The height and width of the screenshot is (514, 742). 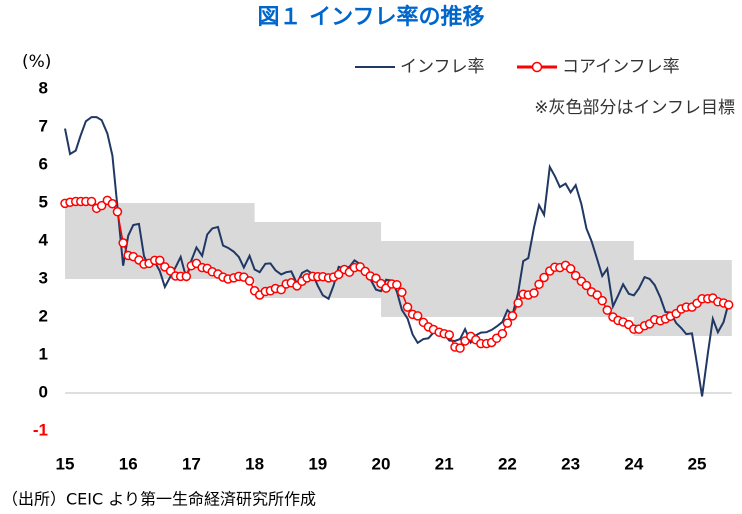 I want to click on y-tick-label: 3, so click(x=43, y=277).